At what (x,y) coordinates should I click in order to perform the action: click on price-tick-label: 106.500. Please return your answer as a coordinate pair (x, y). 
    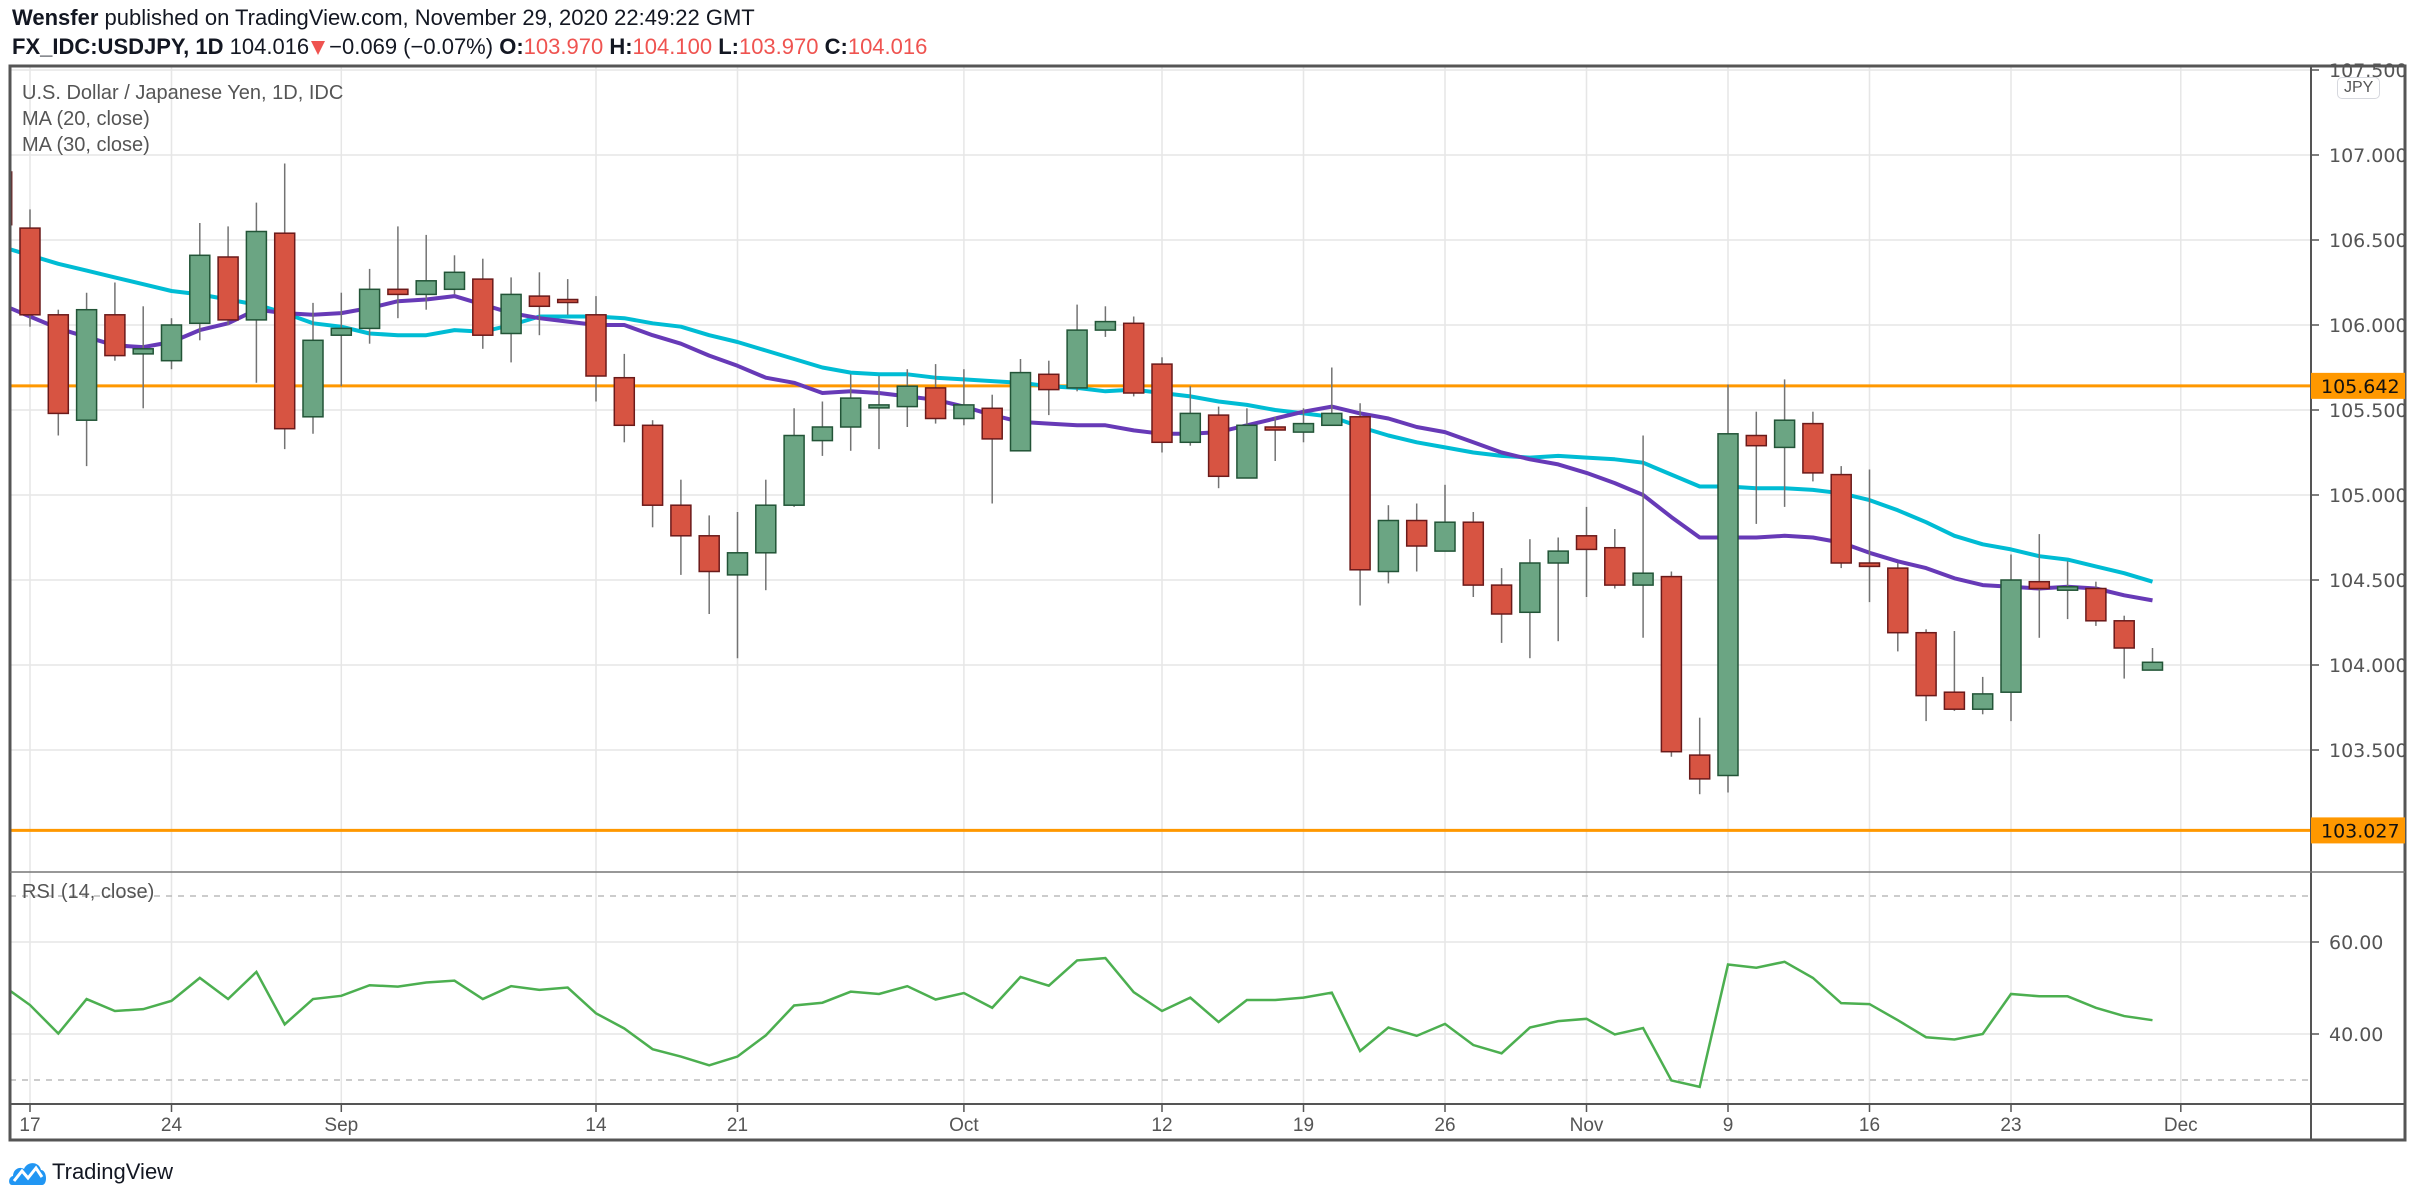
    Looking at the image, I should click on (2368, 241).